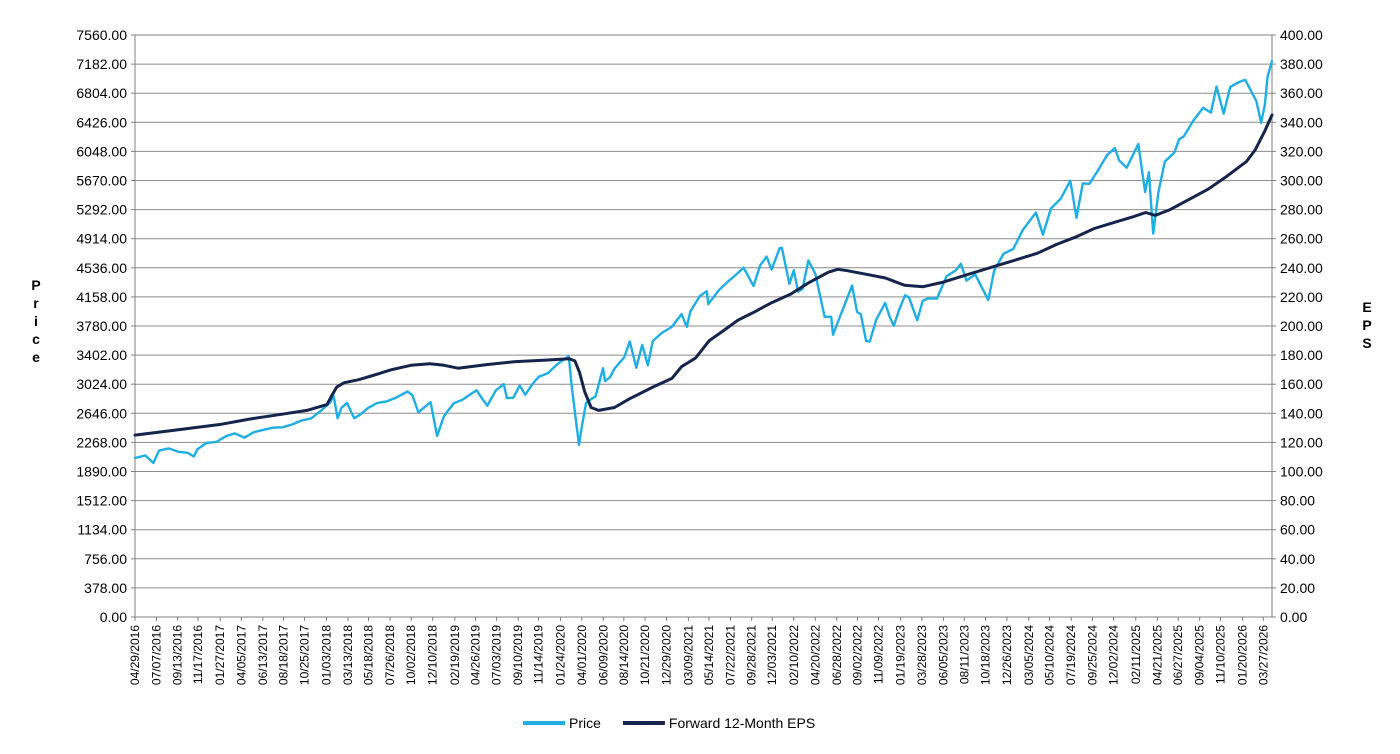 The width and height of the screenshot is (1400, 754). Describe the element at coordinates (1092, 655) in the screenshot. I see `x-tick-label: 09/25/2024` at that location.